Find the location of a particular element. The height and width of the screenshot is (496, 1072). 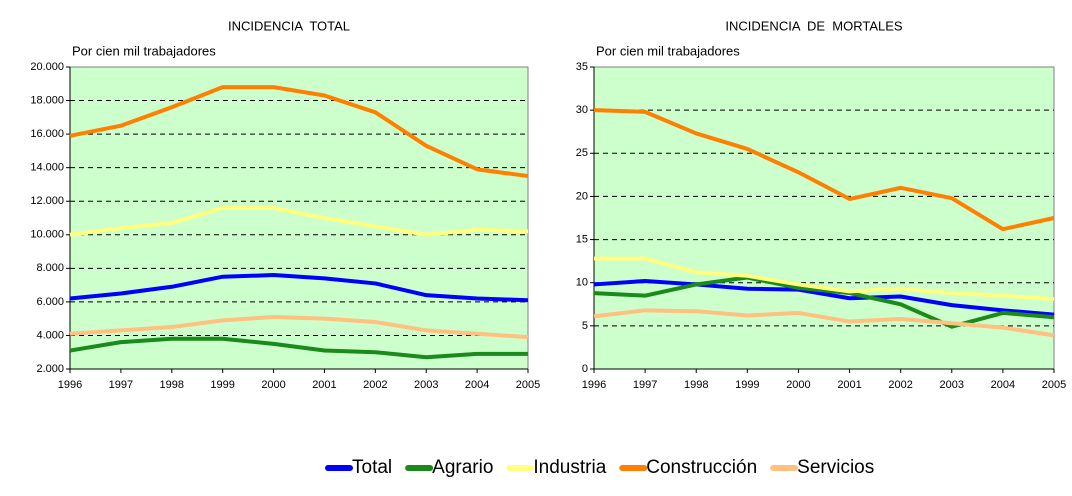

y-tick-label: 10.000 is located at coordinates (47, 235).